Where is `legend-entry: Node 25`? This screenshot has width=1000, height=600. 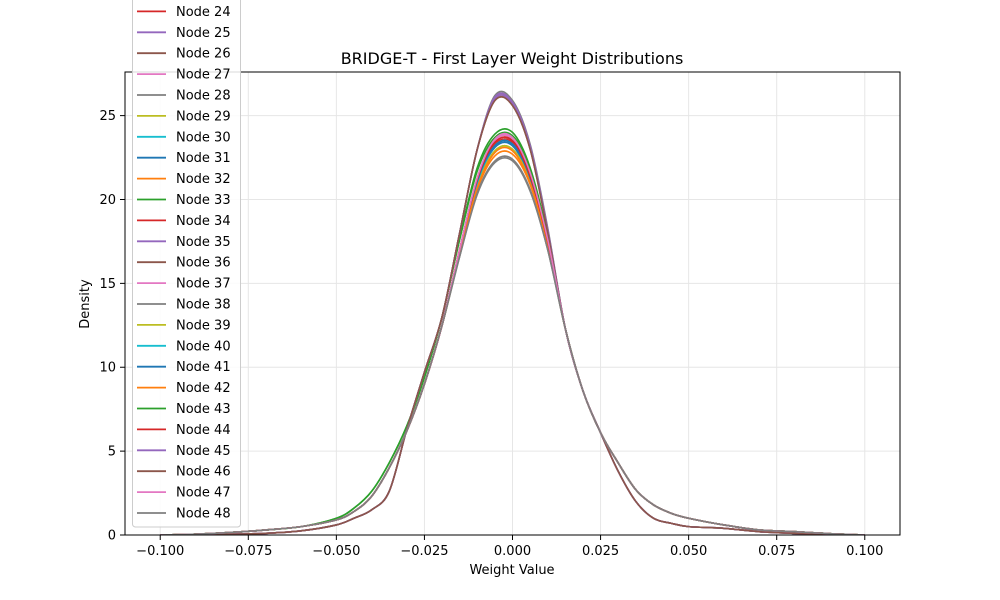 legend-entry: Node 25 is located at coordinates (184, 33).